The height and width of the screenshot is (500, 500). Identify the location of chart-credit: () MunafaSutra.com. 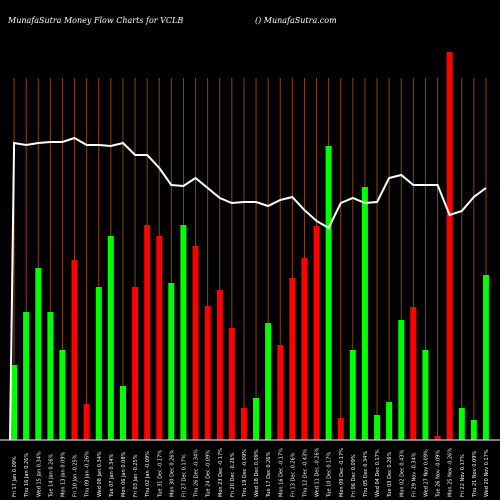
(296, 20).